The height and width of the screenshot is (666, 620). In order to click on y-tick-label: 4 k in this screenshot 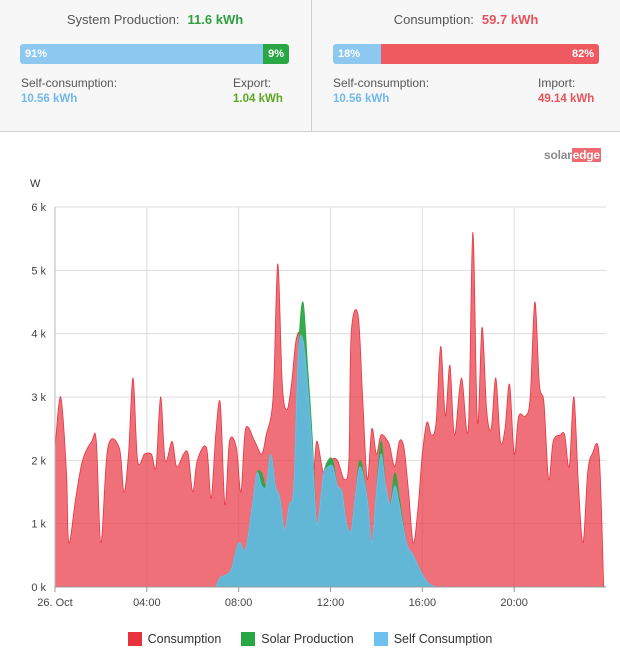, I will do `click(38, 335)`.